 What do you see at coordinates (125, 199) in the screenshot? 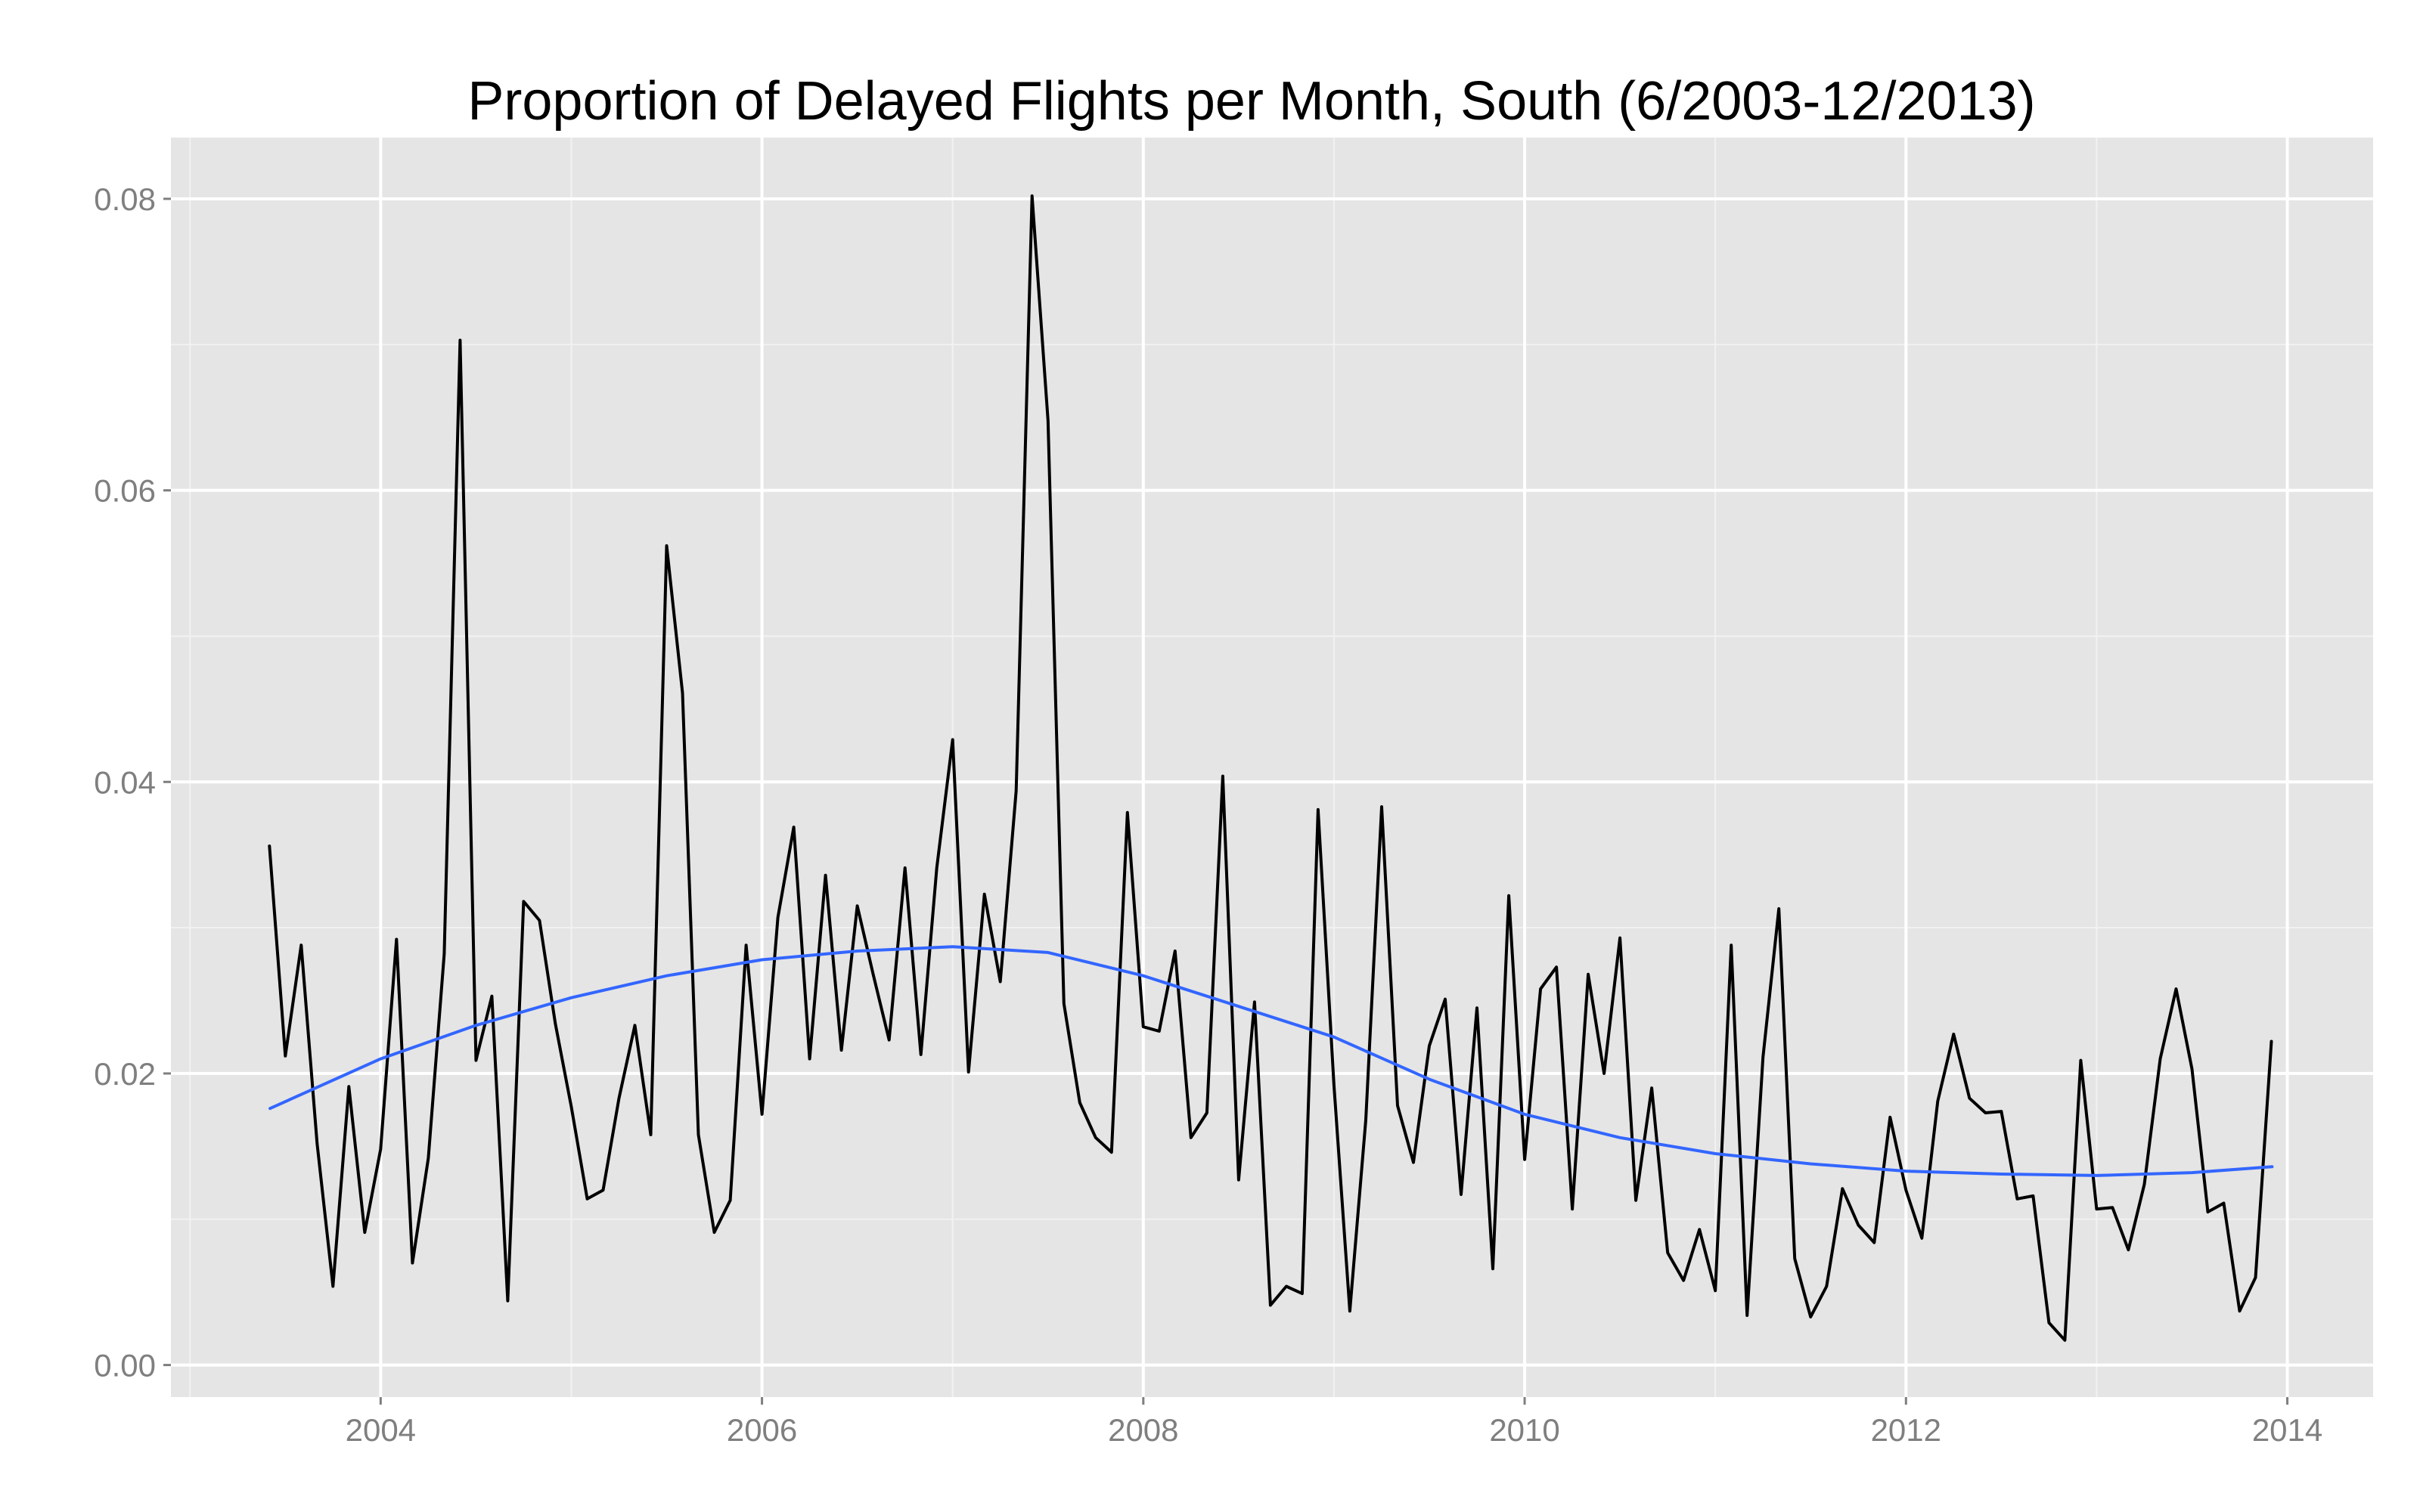
I see `y-tick-label: 0.08` at bounding box center [125, 199].